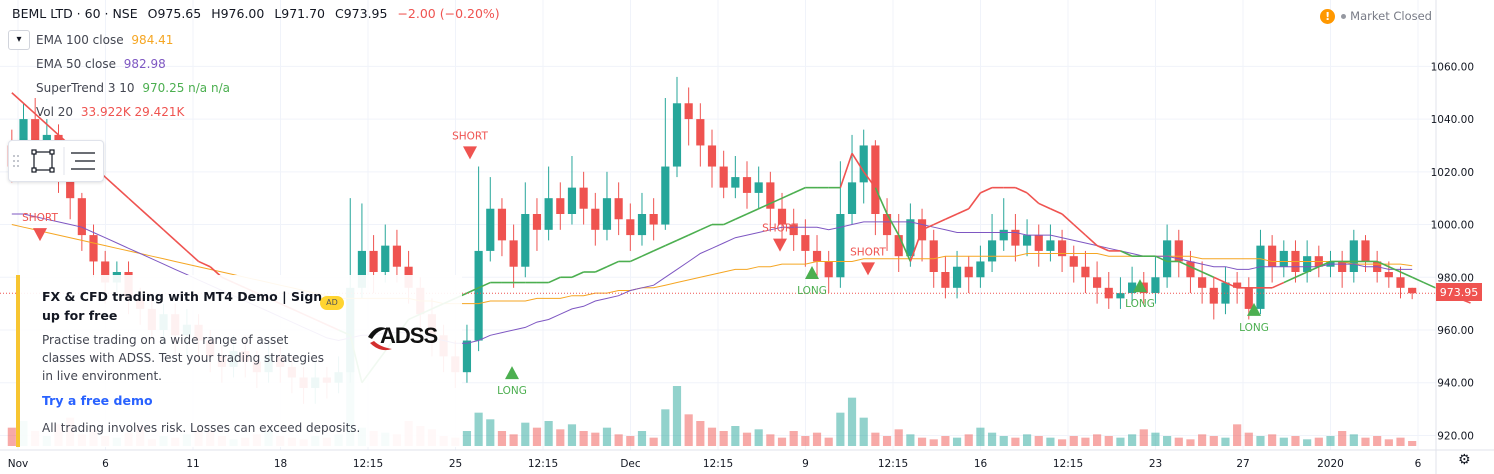 The width and height of the screenshot is (1494, 474). Describe the element at coordinates (192, 464) in the screenshot. I see `time-tick-label: 11` at that location.